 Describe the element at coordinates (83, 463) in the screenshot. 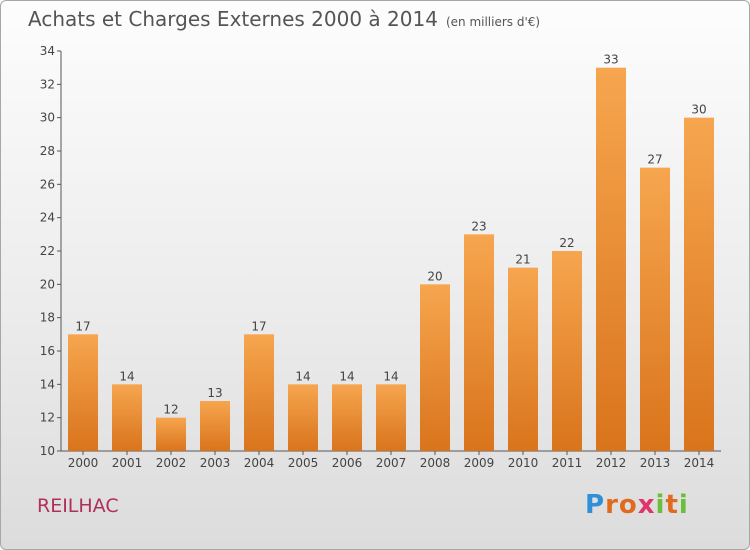

I see `x-tick-label: 2000` at that location.